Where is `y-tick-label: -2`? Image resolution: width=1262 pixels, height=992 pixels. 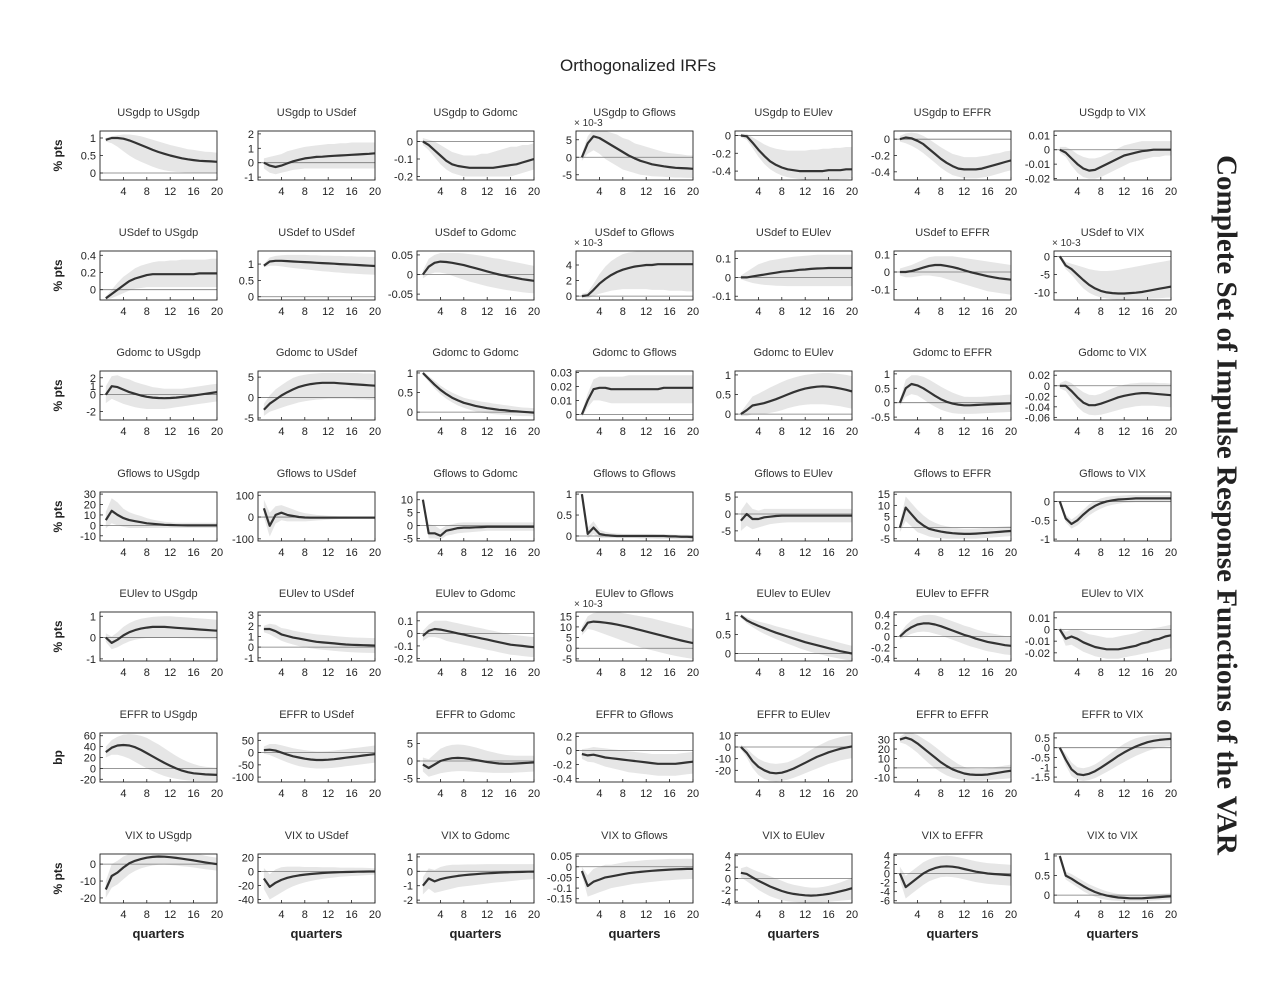
y-tick-label: -2 is located at coordinates (885, 884).